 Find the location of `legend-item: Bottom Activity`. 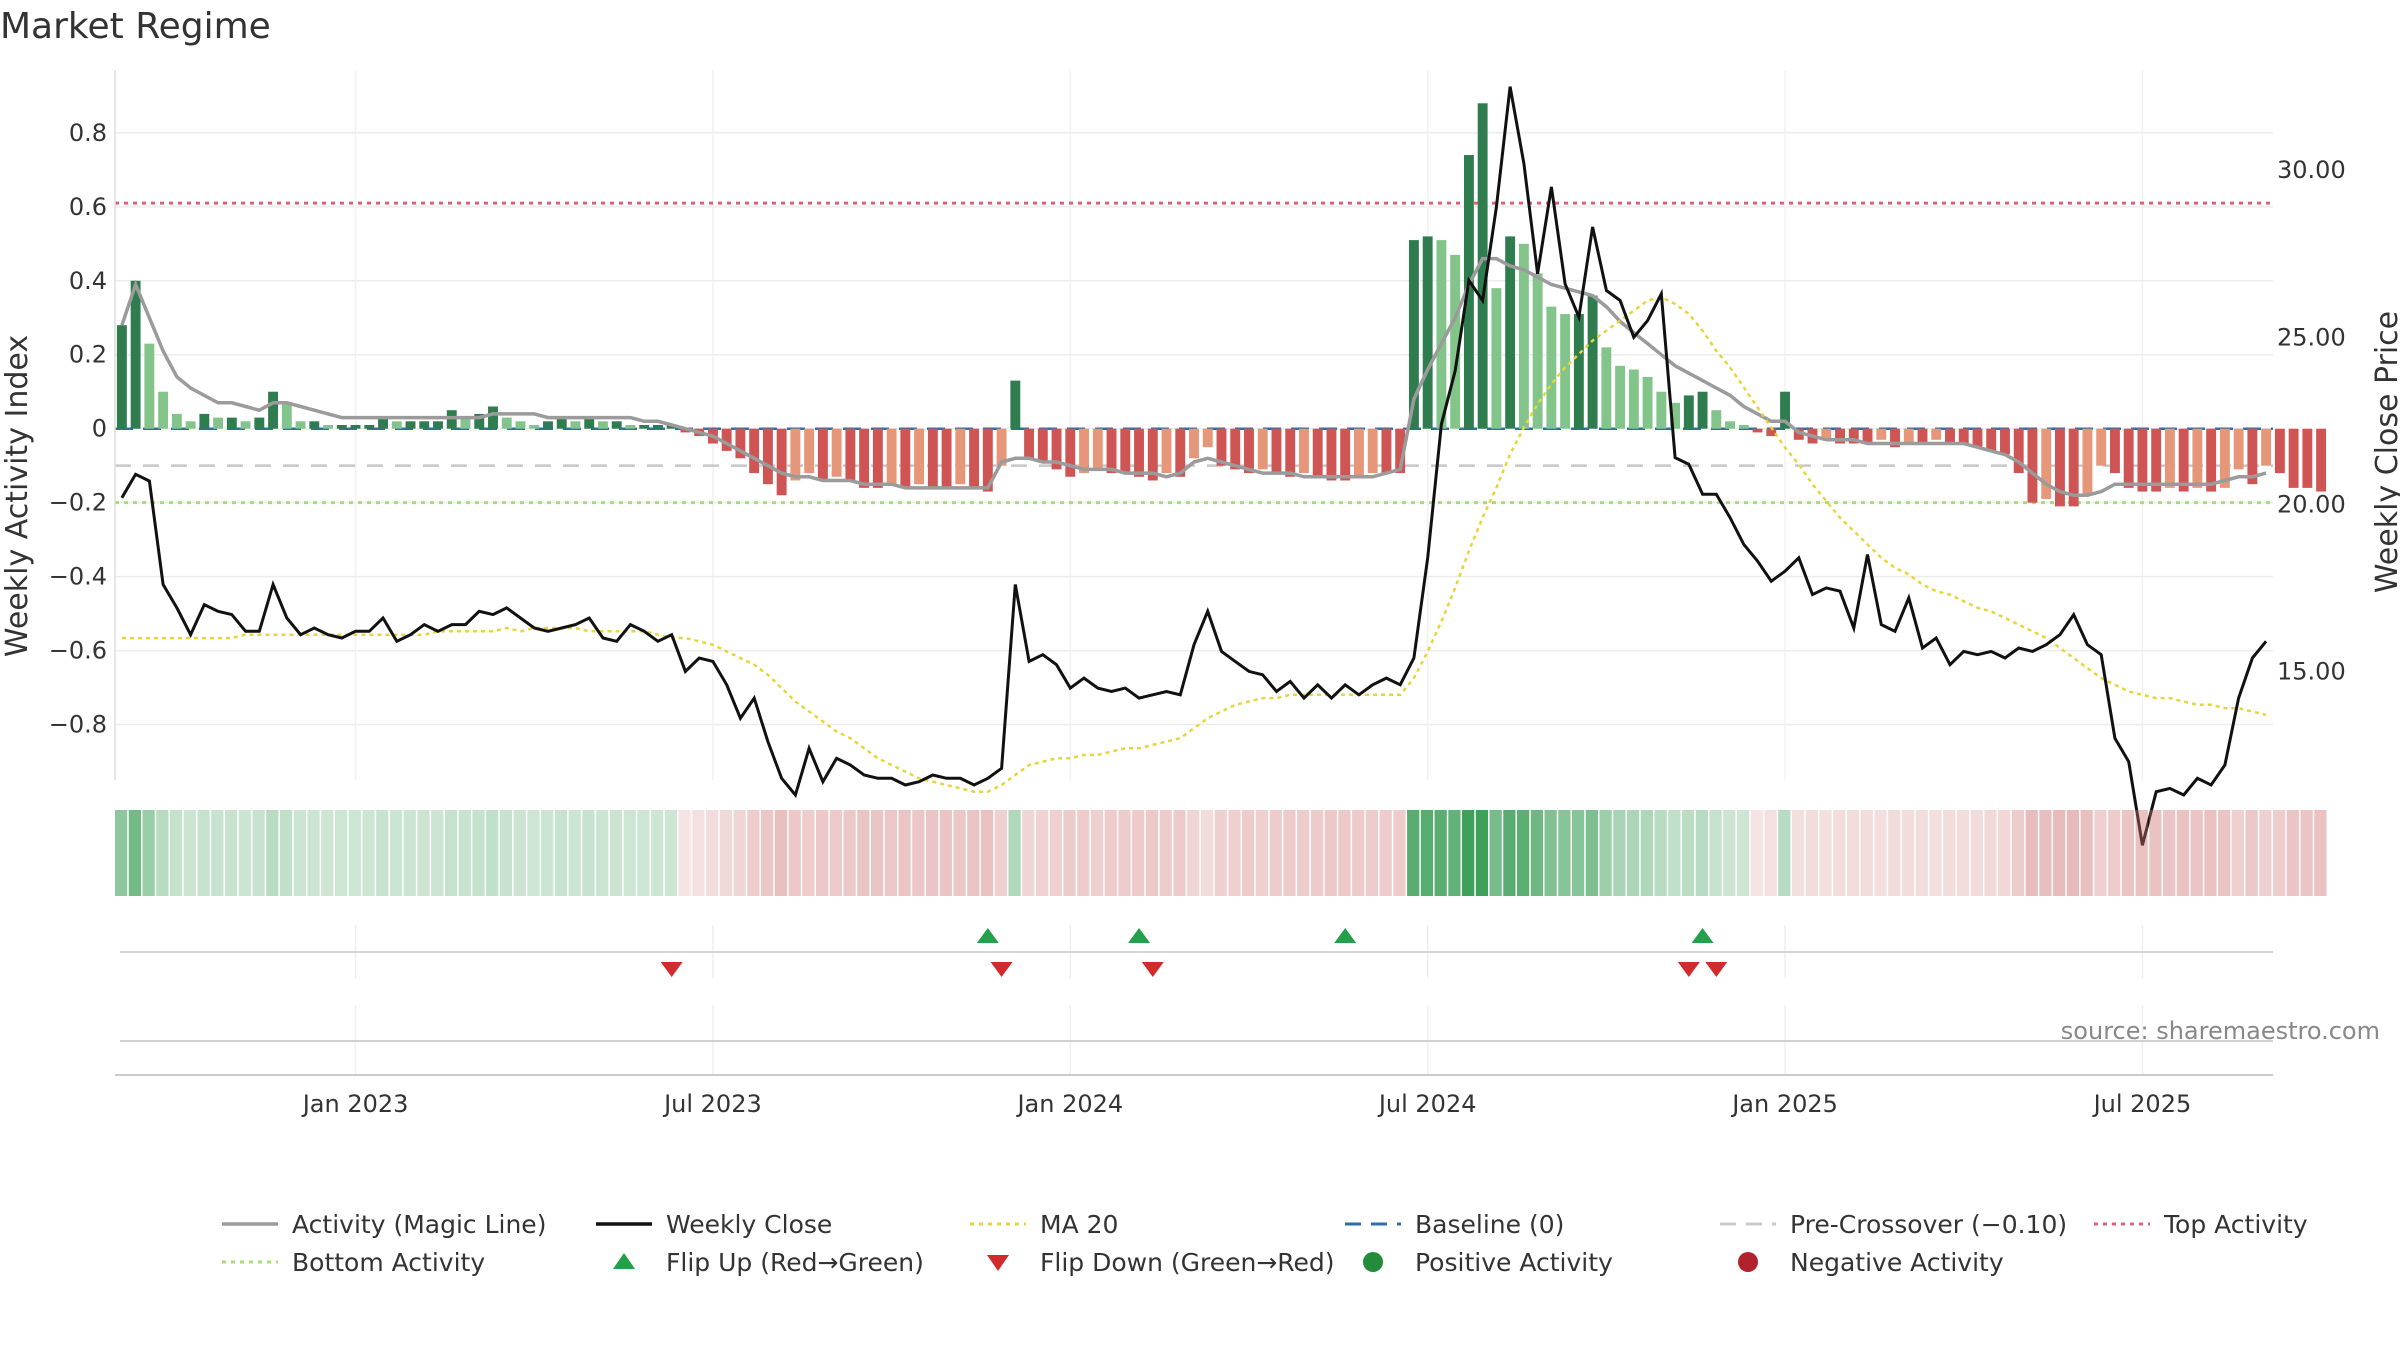

legend-item: Bottom Activity is located at coordinates (353, 1262).